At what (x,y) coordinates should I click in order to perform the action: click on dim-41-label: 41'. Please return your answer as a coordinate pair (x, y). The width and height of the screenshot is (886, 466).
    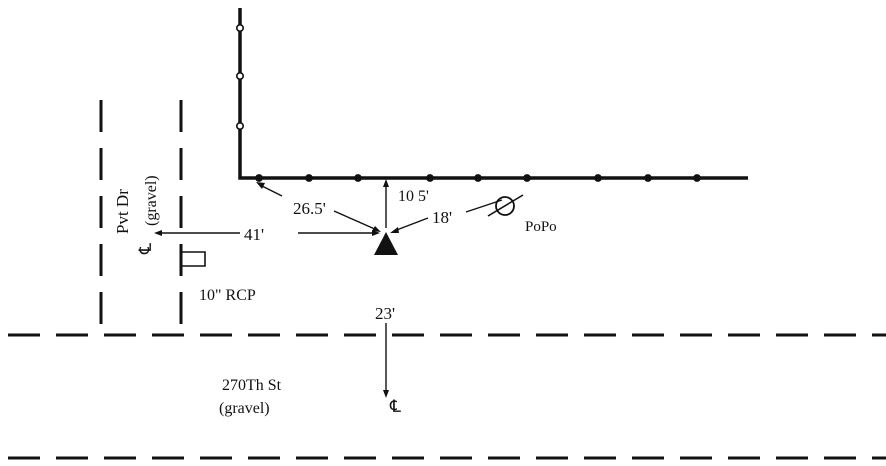
    Looking at the image, I should click on (254, 234).